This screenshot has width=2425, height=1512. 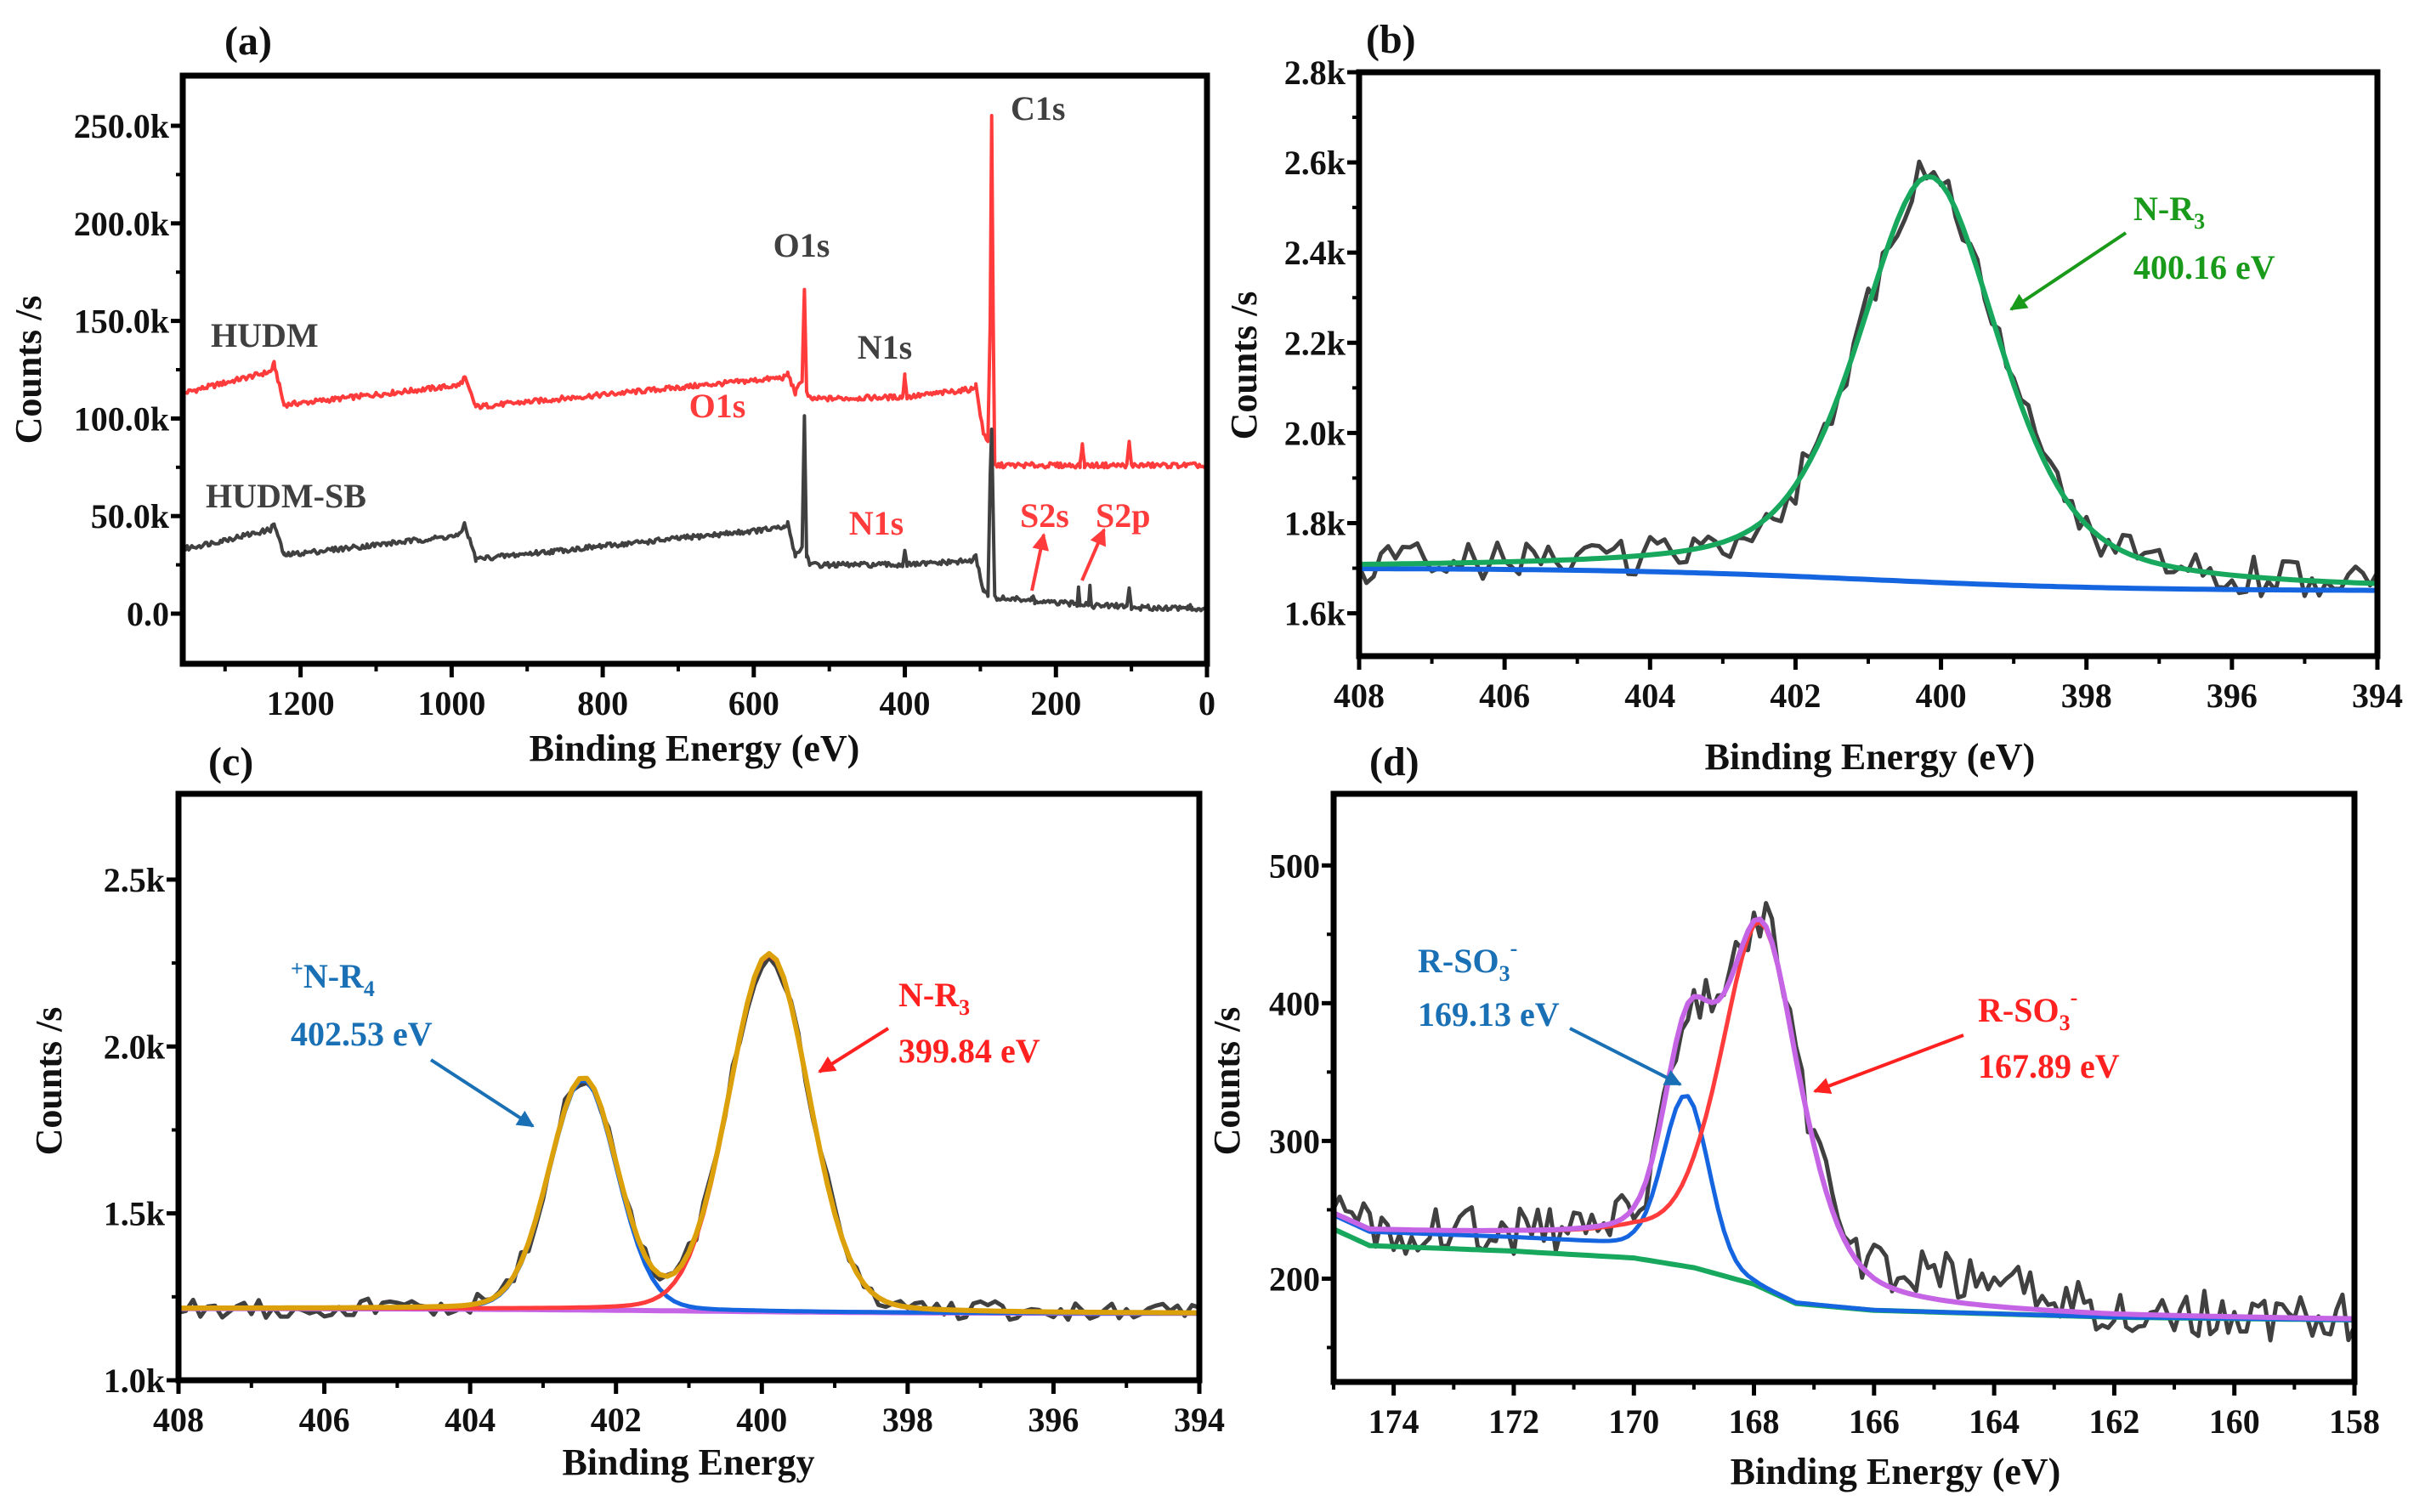 What do you see at coordinates (301, 703) in the screenshot?
I see `x-tick-label: 1200` at bounding box center [301, 703].